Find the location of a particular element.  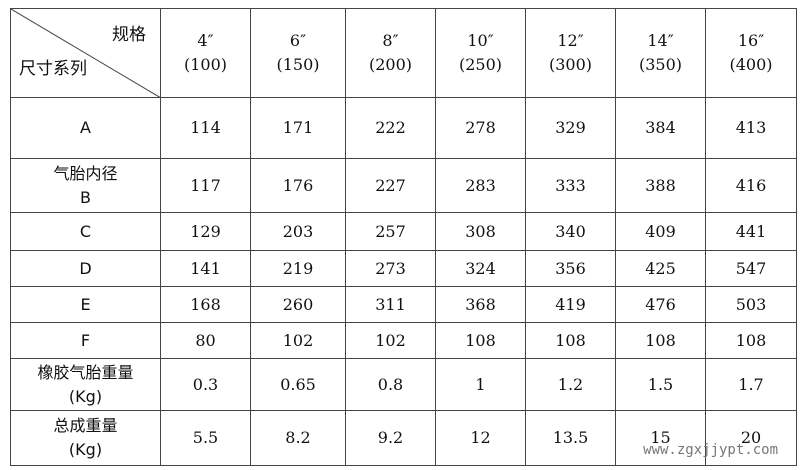

value-cell: 102 is located at coordinates (390, 340).